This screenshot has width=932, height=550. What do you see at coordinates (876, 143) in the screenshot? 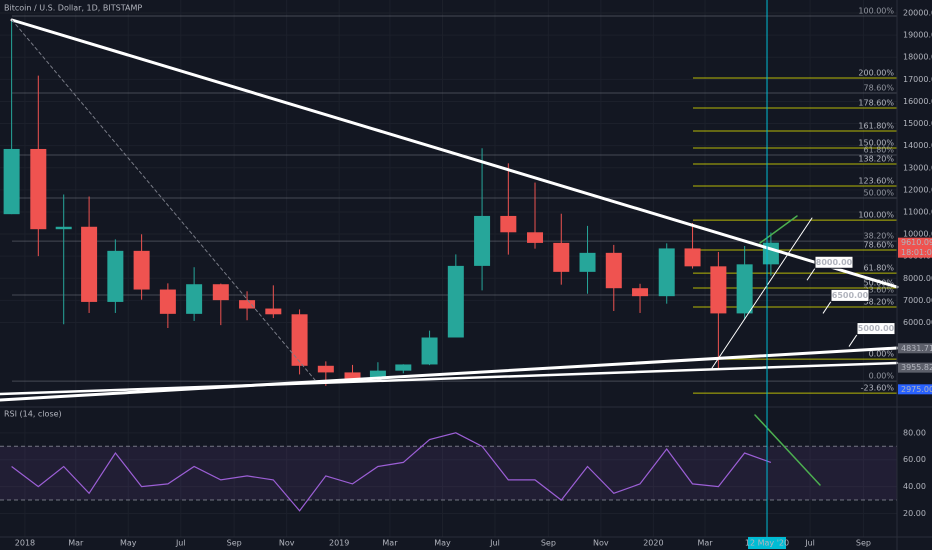
I see `fib-label: 150.00%` at bounding box center [876, 143].